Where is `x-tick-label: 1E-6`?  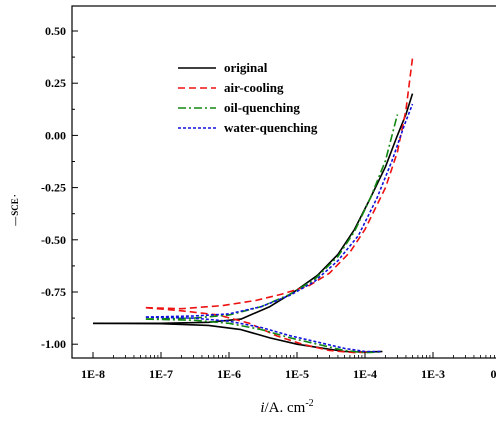
x-tick-label: 1E-6 is located at coordinates (229, 374).